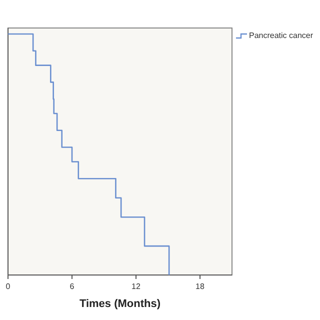 The height and width of the screenshot is (320, 320). I want to click on x-tick-label: 18, so click(200, 286).